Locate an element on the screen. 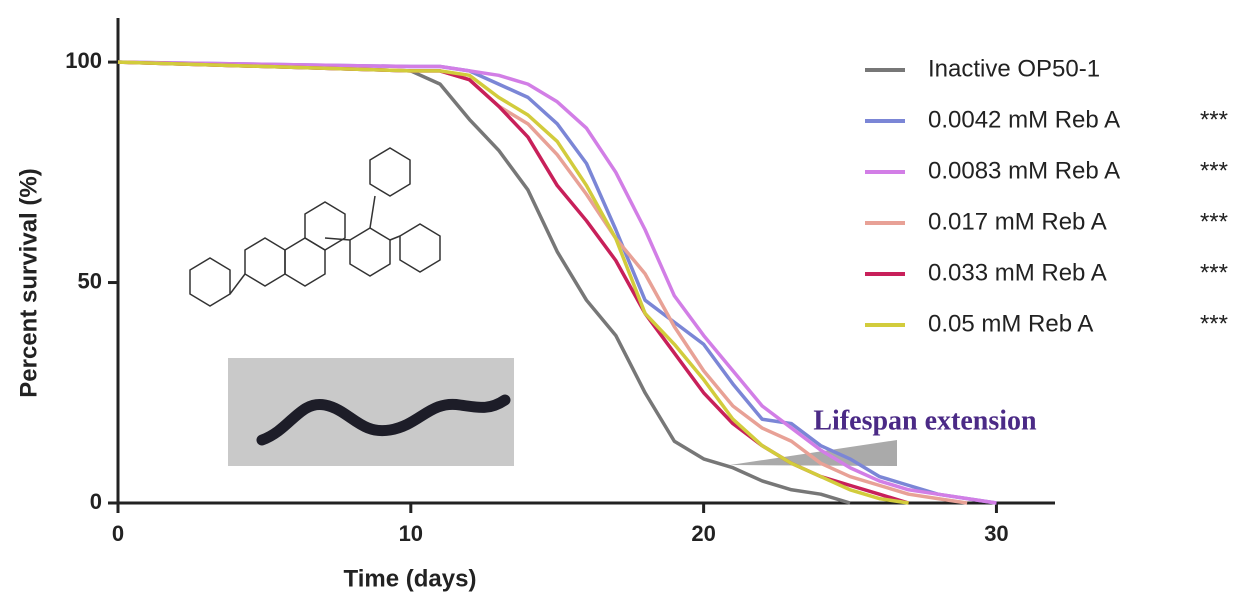  y-axis-label: Percent survival (%) is located at coordinates (28, 282).